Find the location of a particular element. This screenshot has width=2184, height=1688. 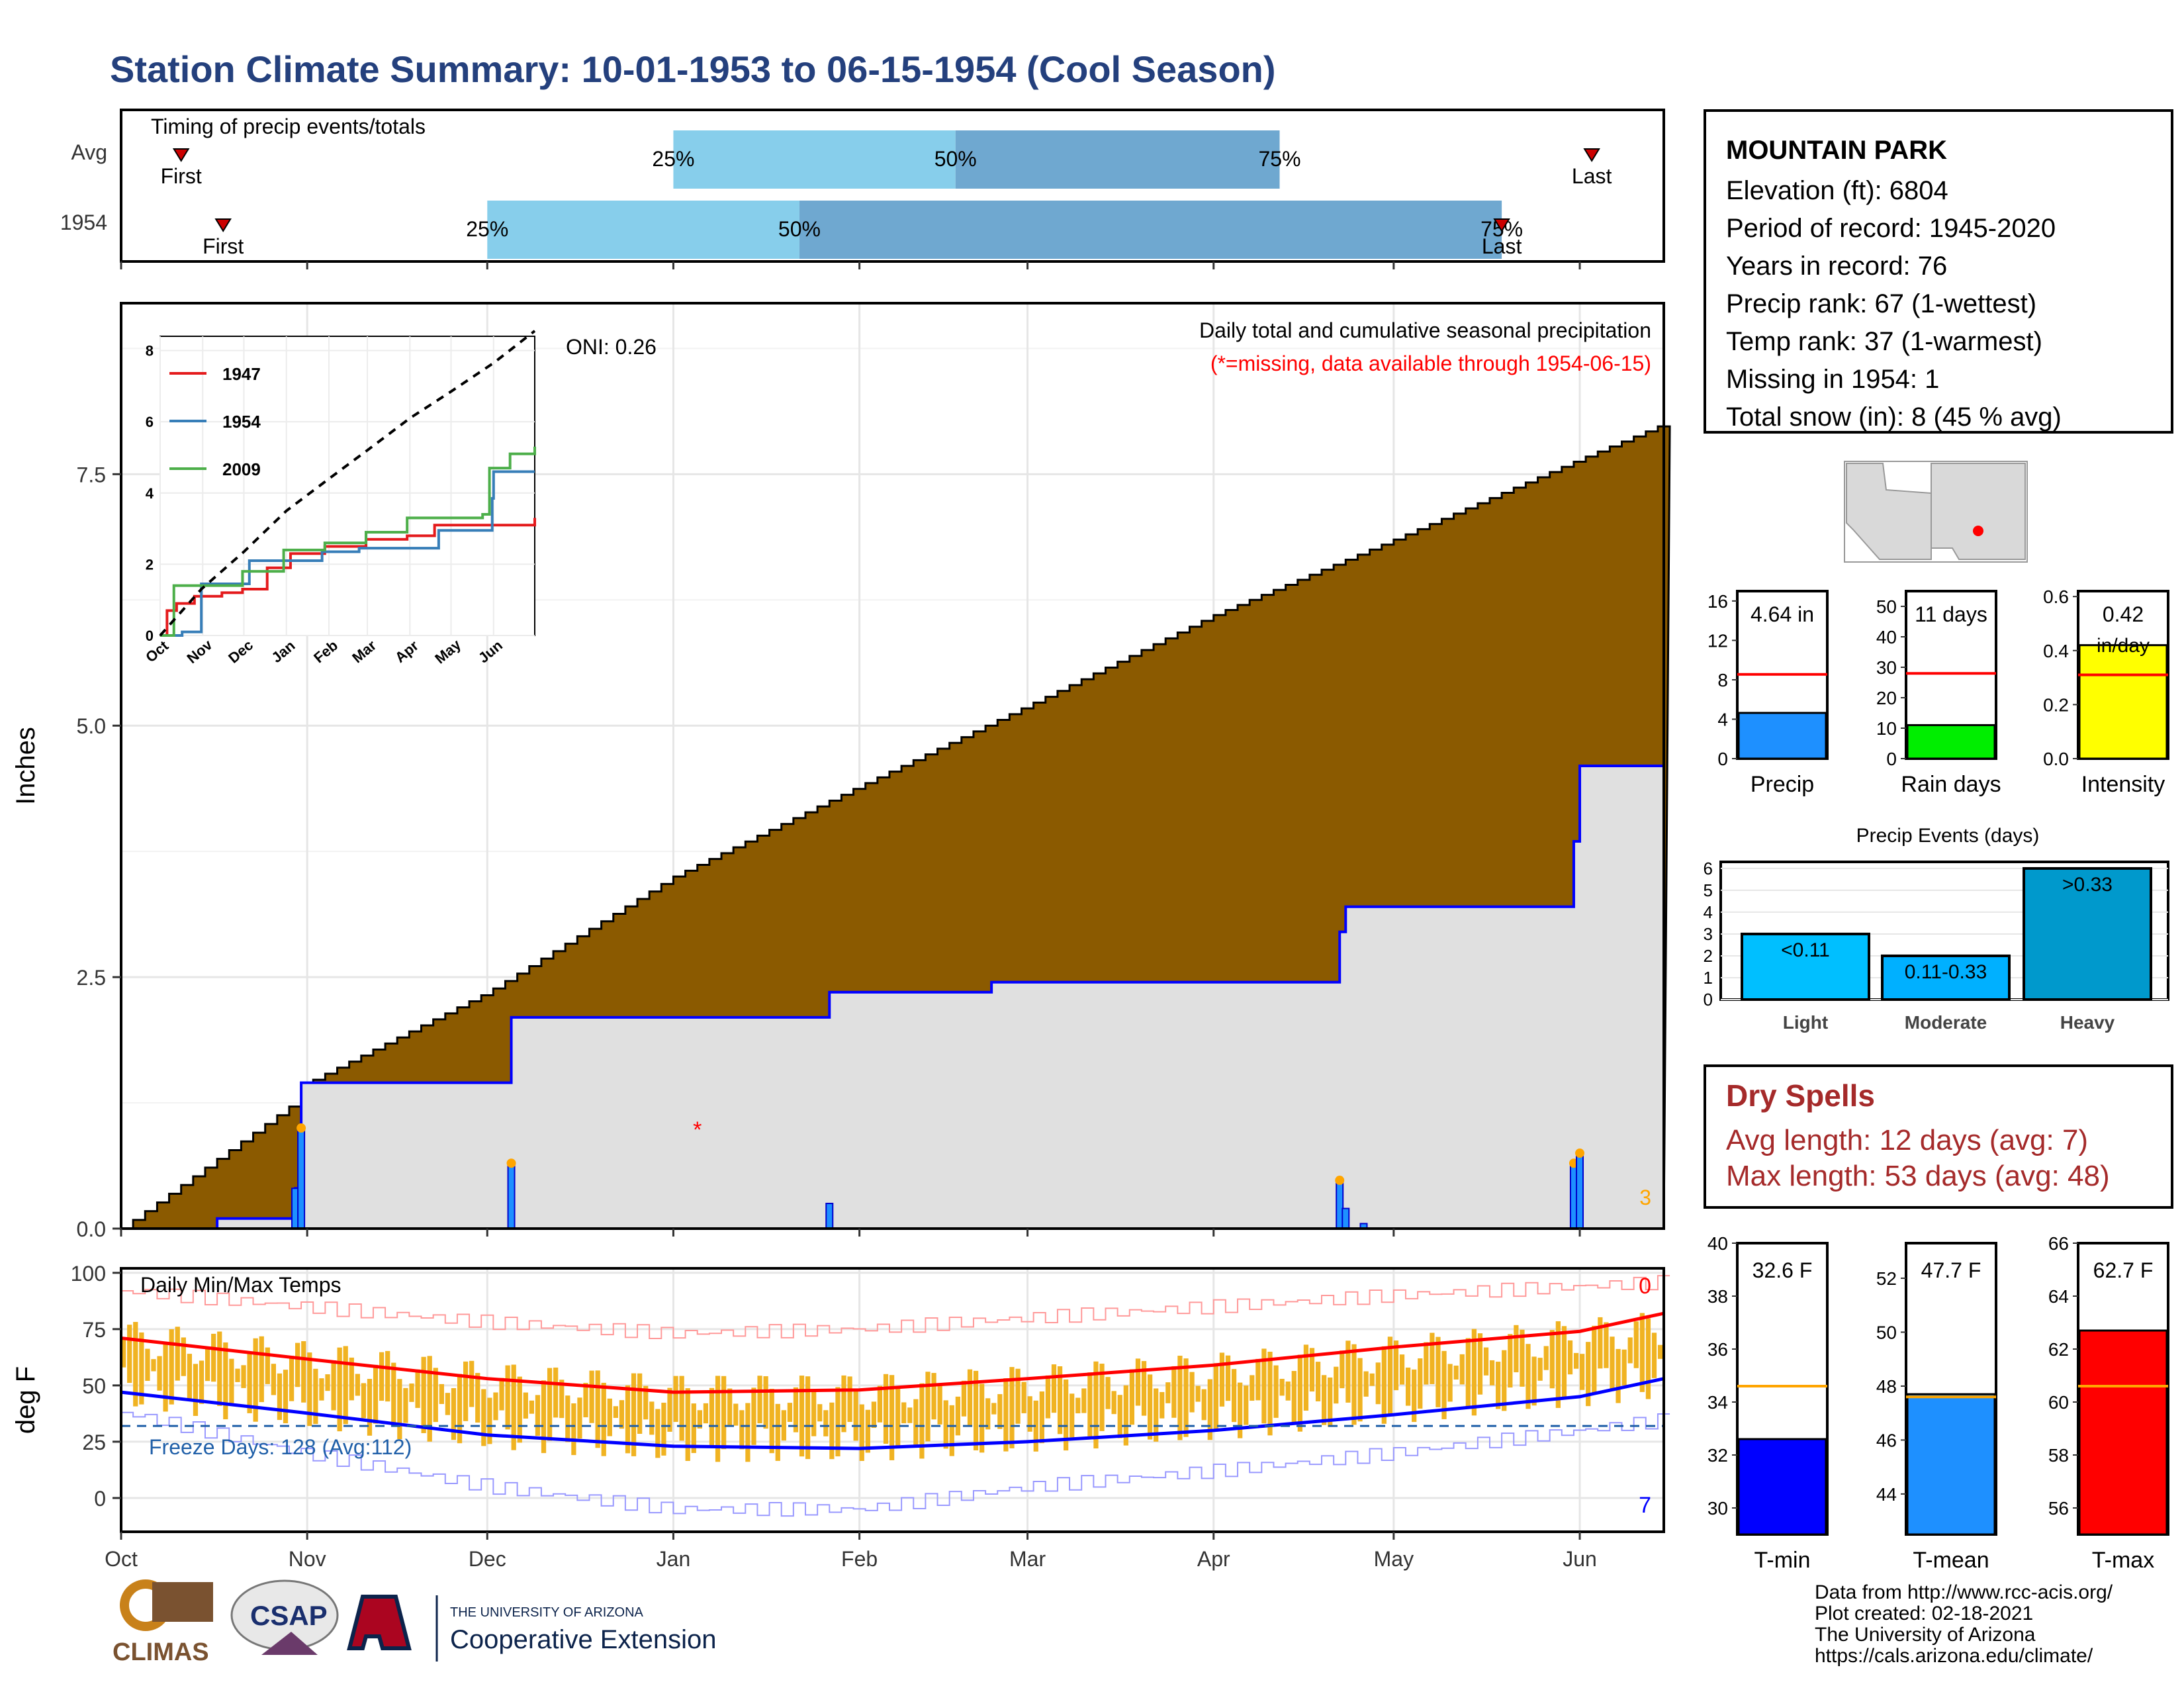

daily-precip-bar is located at coordinates (301, 1178).